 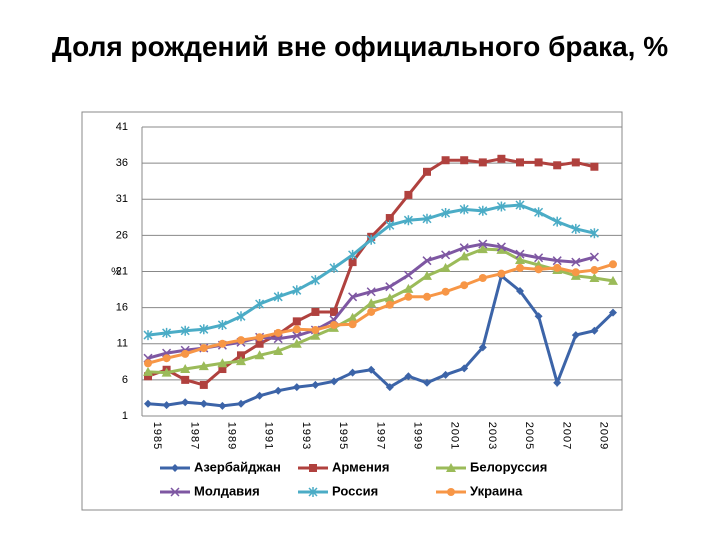 I want to click on x-tick-label: 2009, so click(x=603, y=436).